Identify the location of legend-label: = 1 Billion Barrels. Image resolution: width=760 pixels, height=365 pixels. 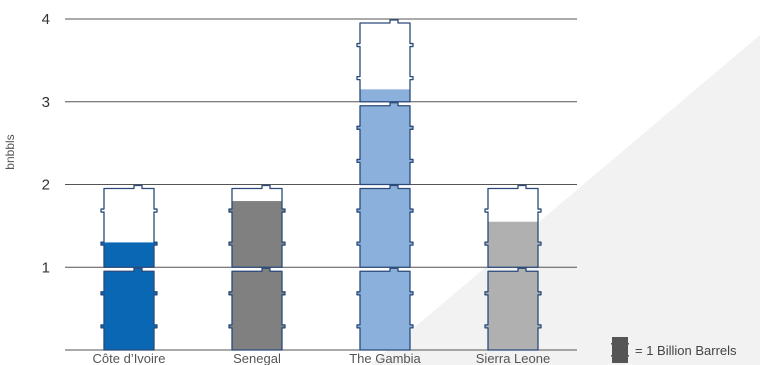
(686, 350).